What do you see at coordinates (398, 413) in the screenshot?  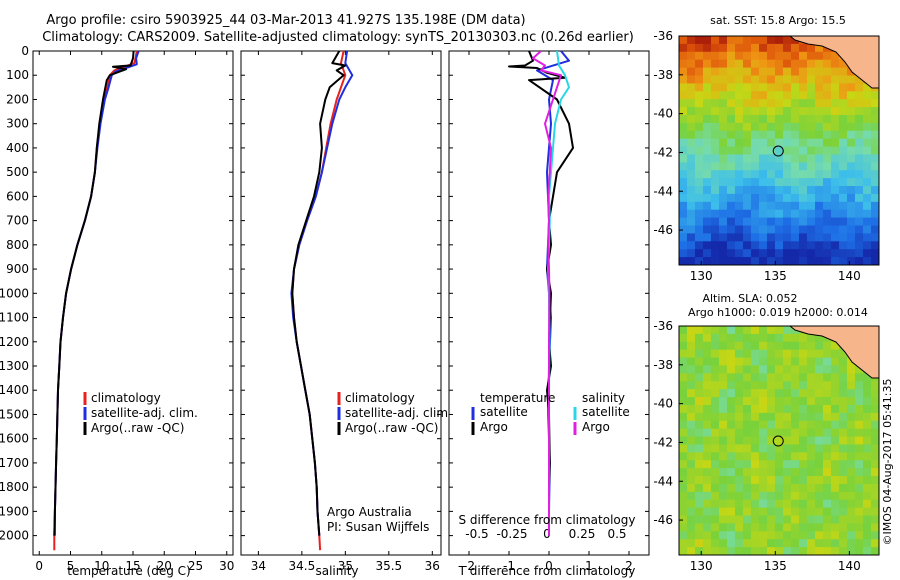 I see `legend-label-satellite: satellite-adj. clim.` at bounding box center [398, 413].